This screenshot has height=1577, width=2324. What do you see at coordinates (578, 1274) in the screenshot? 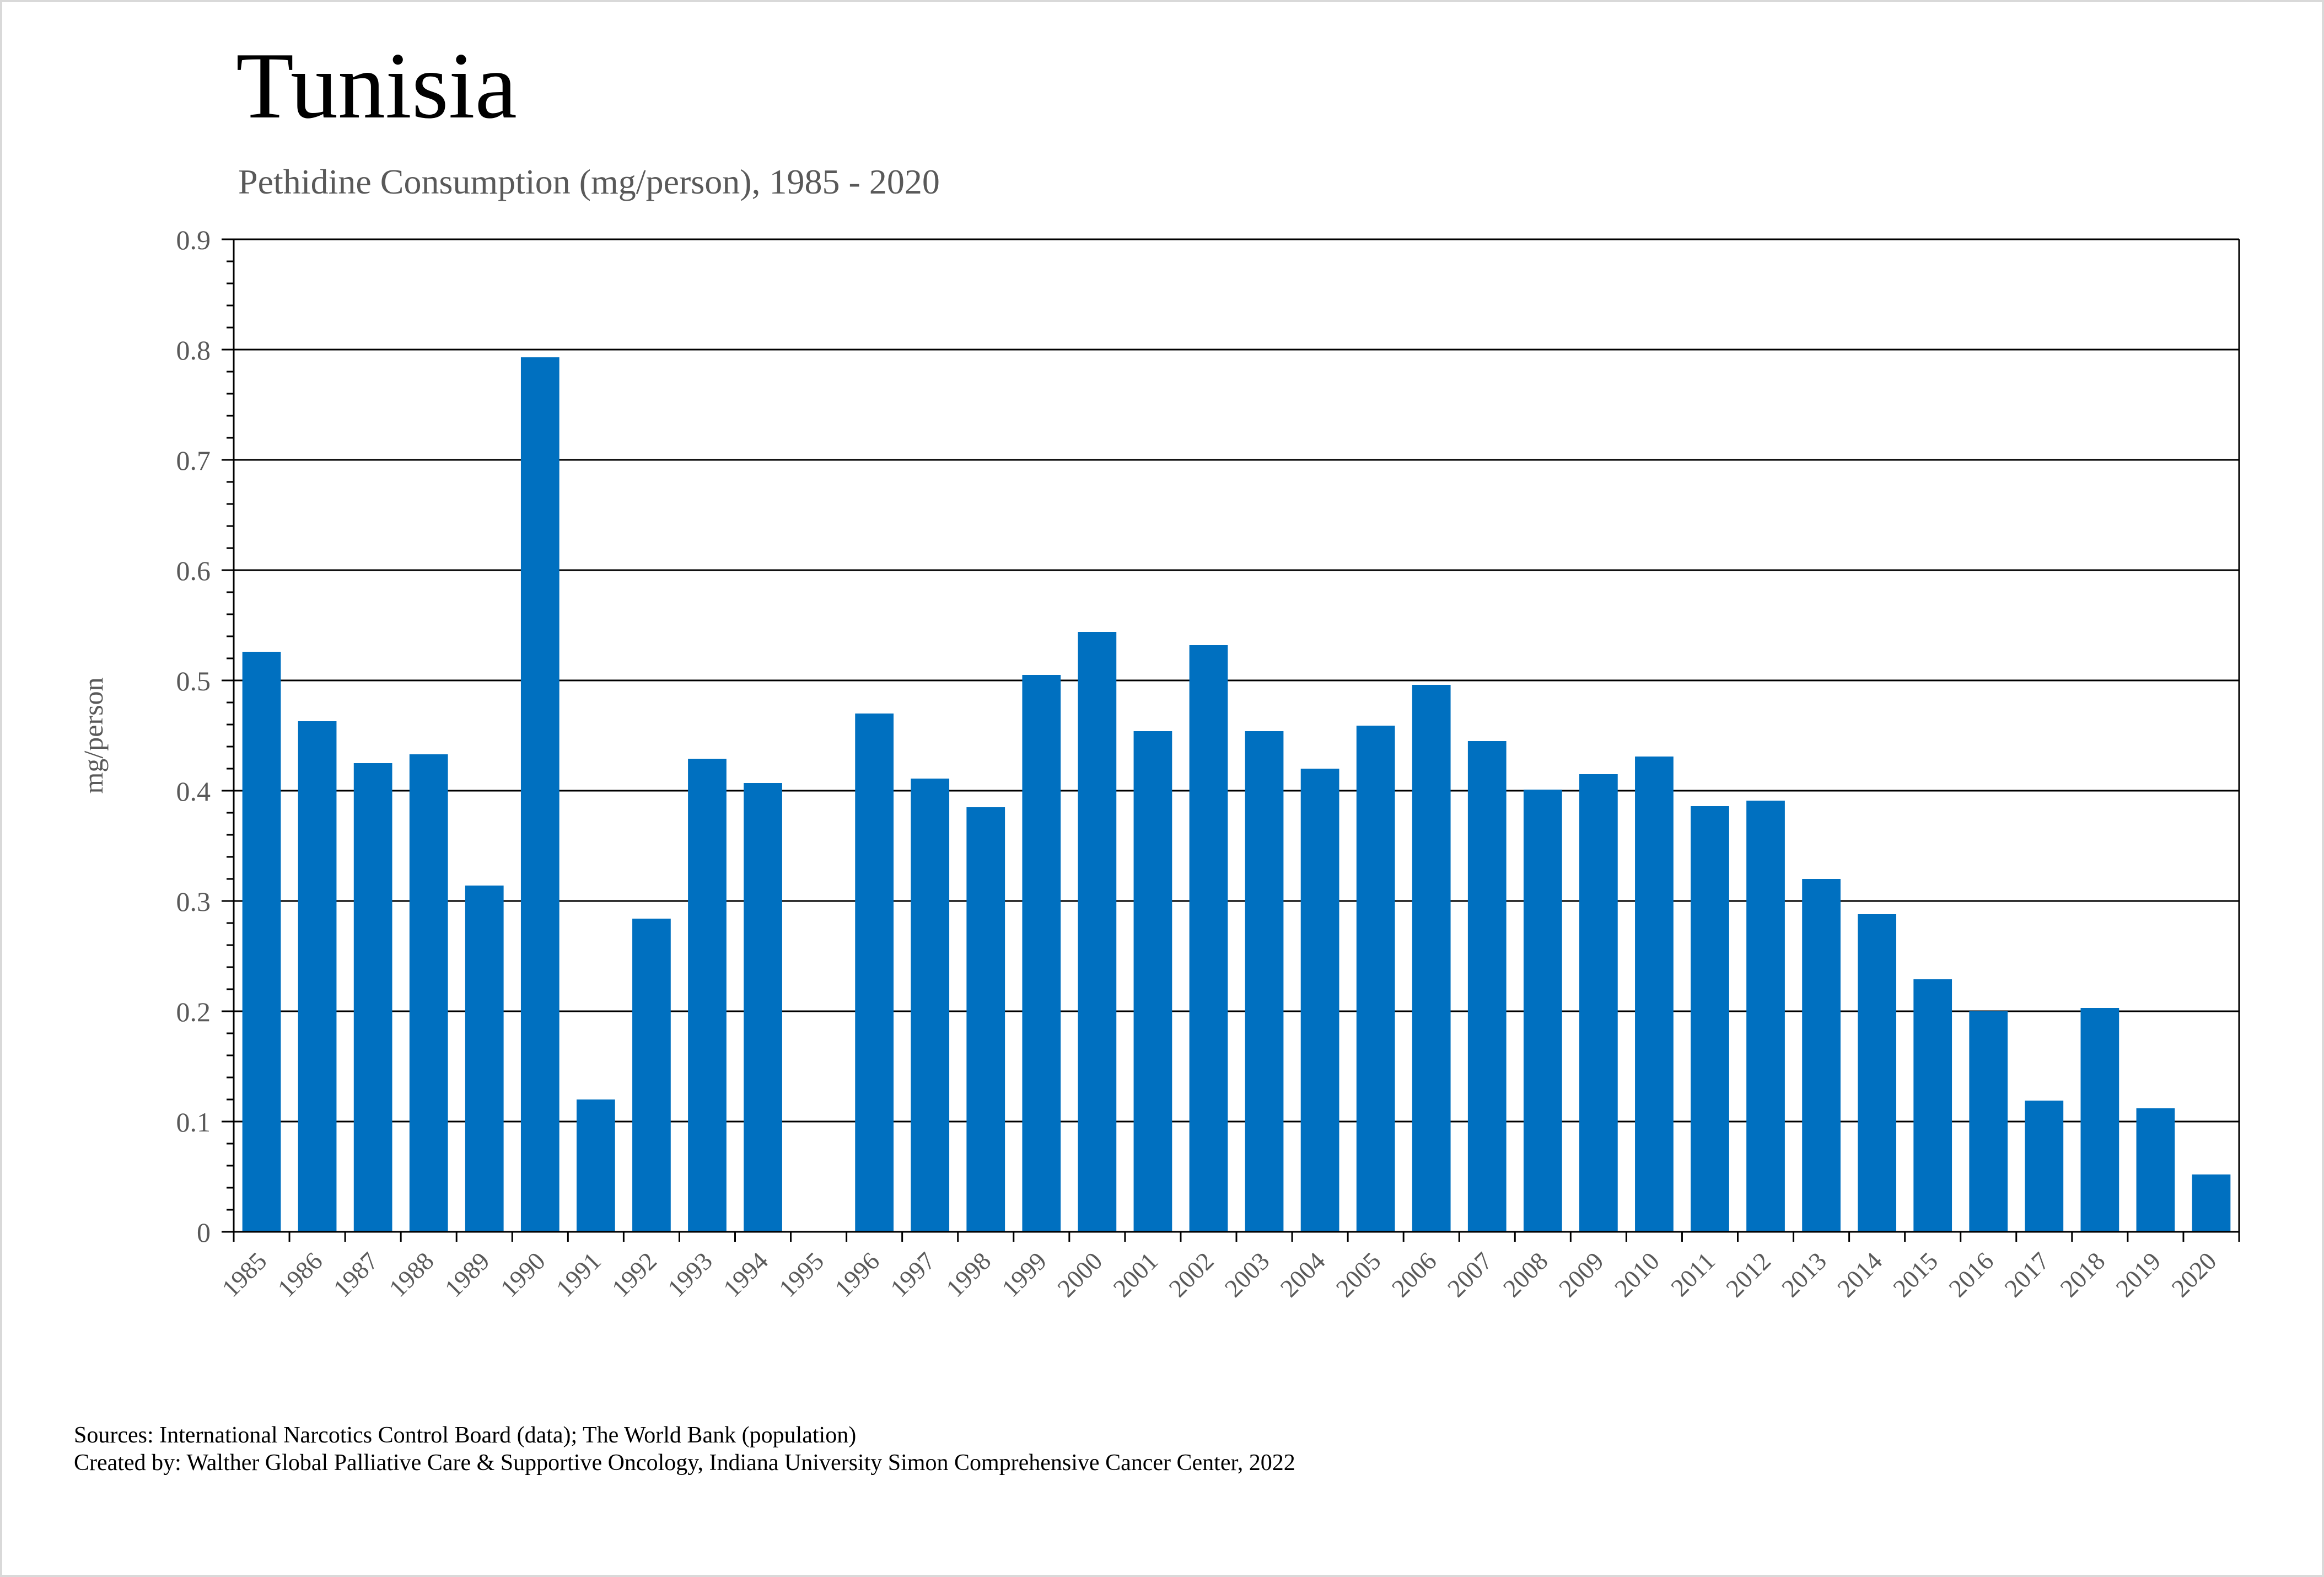
I see `x-tick-label: 1991` at bounding box center [578, 1274].